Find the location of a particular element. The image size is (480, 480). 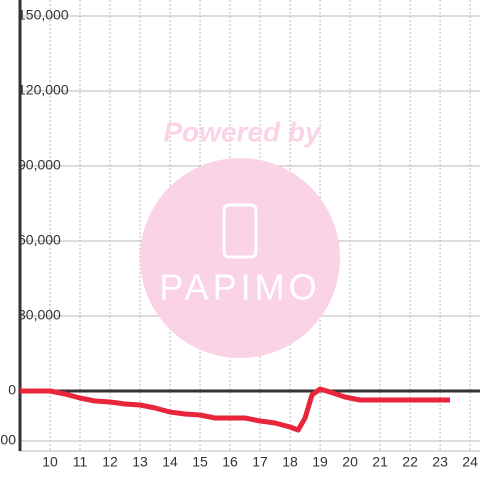

y-tick-label: 30,000 is located at coordinates (39, 315).